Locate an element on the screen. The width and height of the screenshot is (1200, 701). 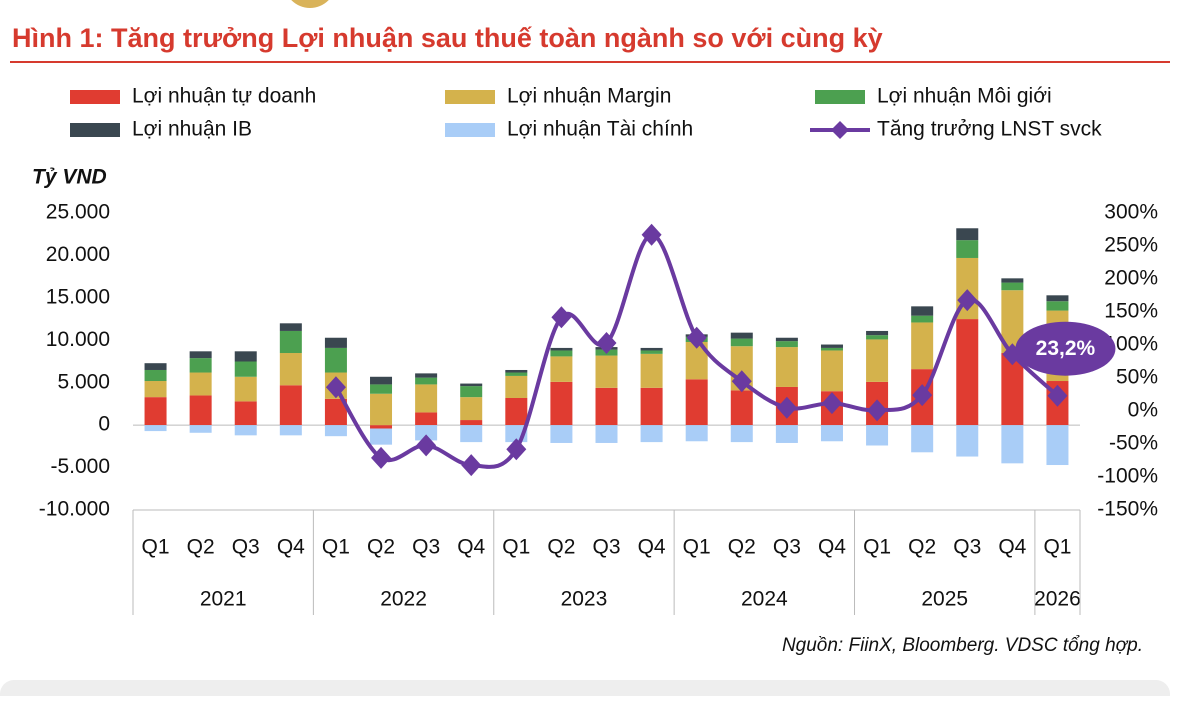
legend-label: Lợi nhuận tự doanh is located at coordinates (224, 96).